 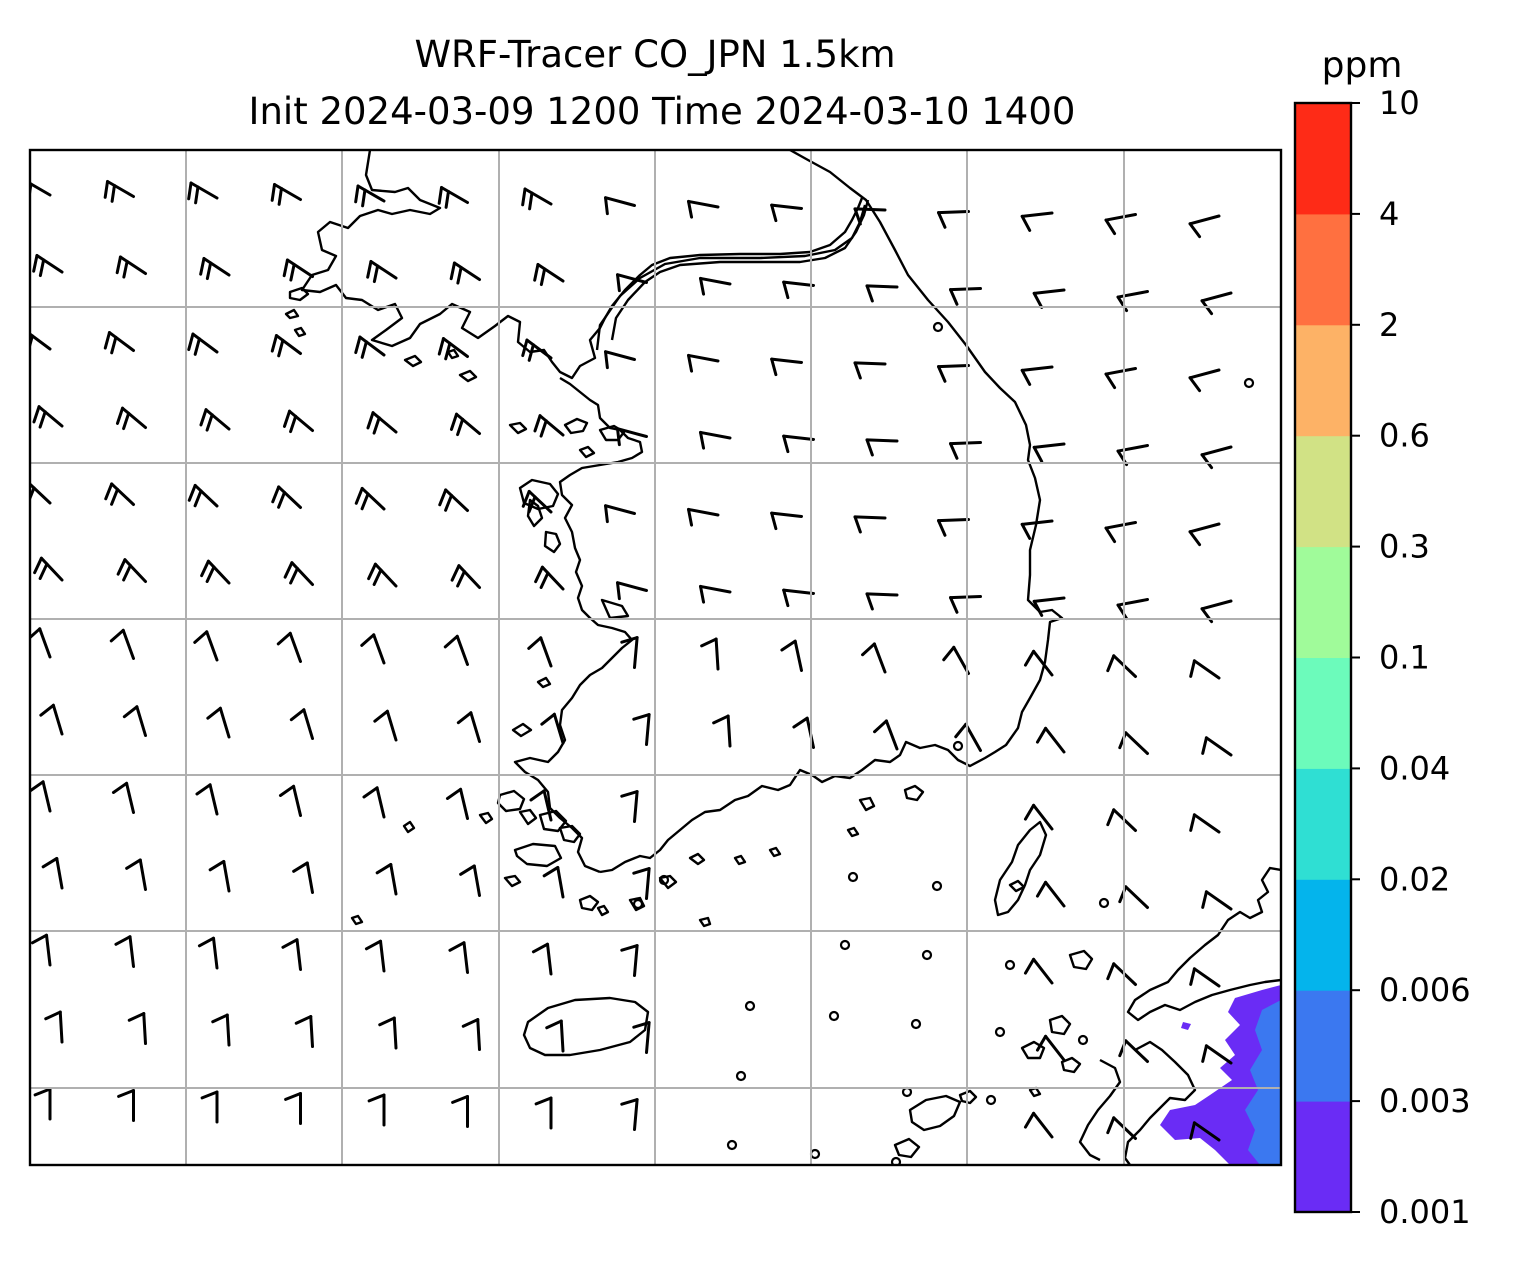 What do you see at coordinates (1389, 325) in the screenshot?
I see `colorbar-tick-label: 2` at bounding box center [1389, 325].